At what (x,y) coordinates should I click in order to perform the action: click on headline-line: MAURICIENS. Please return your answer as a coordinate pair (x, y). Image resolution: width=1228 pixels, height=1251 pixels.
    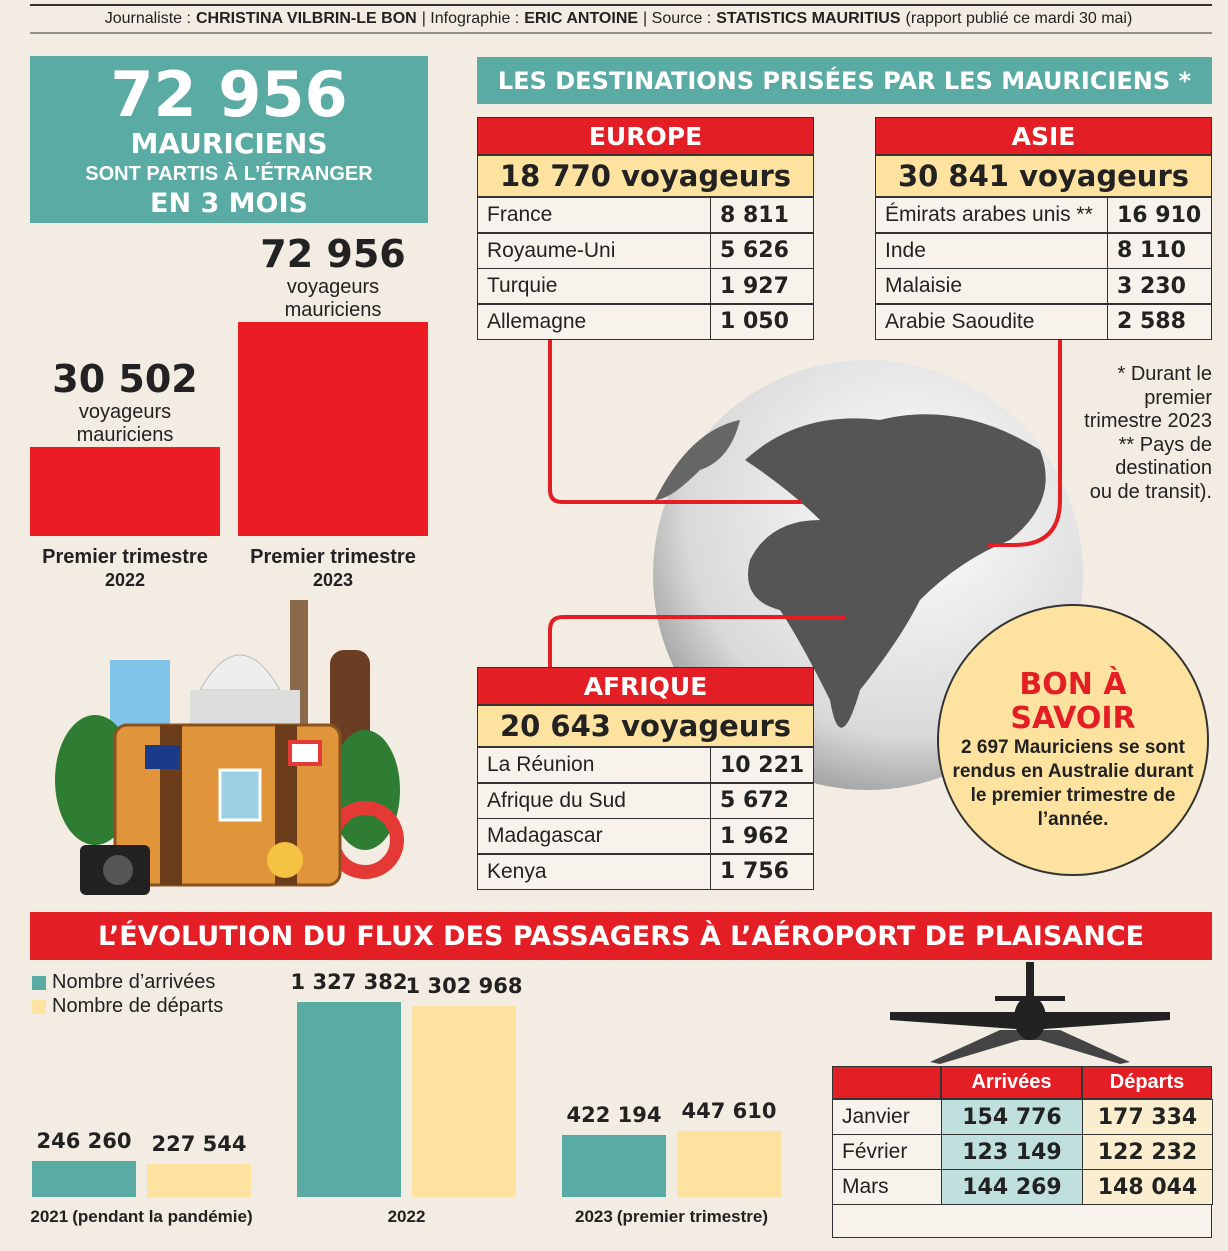
    Looking at the image, I should click on (229, 143).